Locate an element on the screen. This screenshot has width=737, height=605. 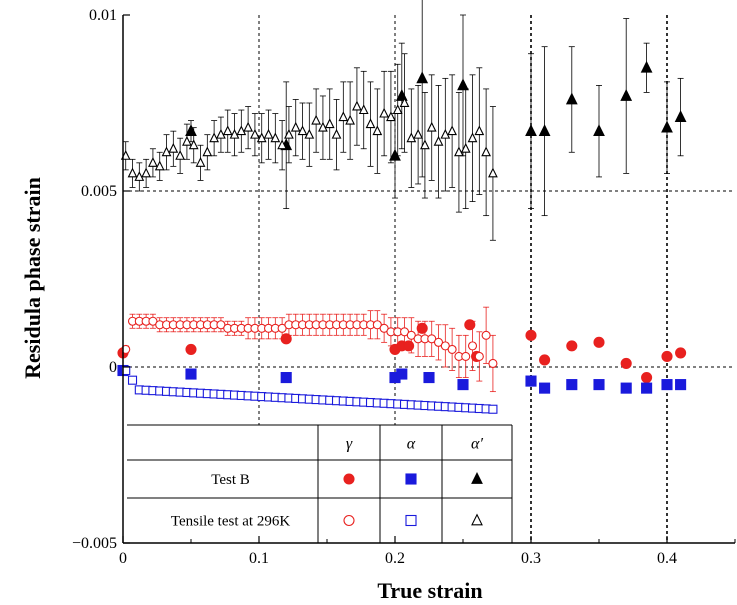
legend: γ α α′ Test B Tensile test at 296K is located at coordinates (320, 483).